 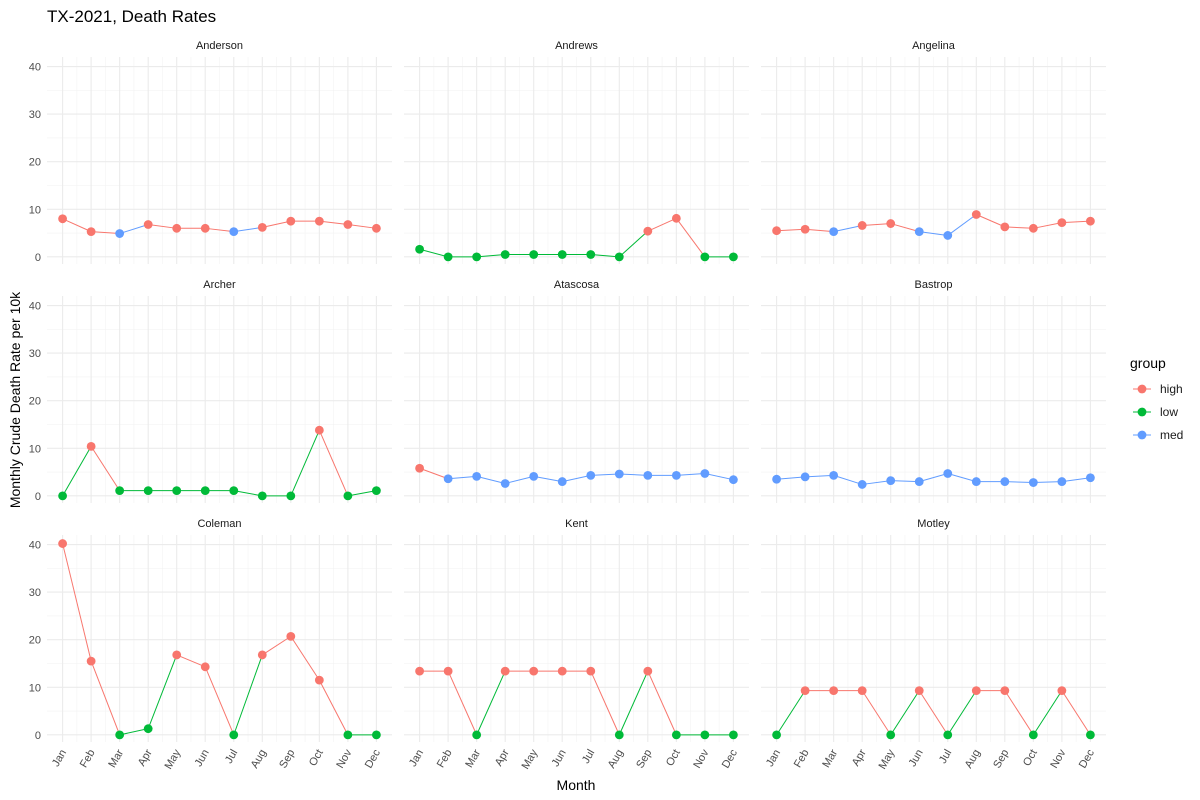 What do you see at coordinates (802, 759) in the screenshot?
I see `x-tick-label: Feb` at bounding box center [802, 759].